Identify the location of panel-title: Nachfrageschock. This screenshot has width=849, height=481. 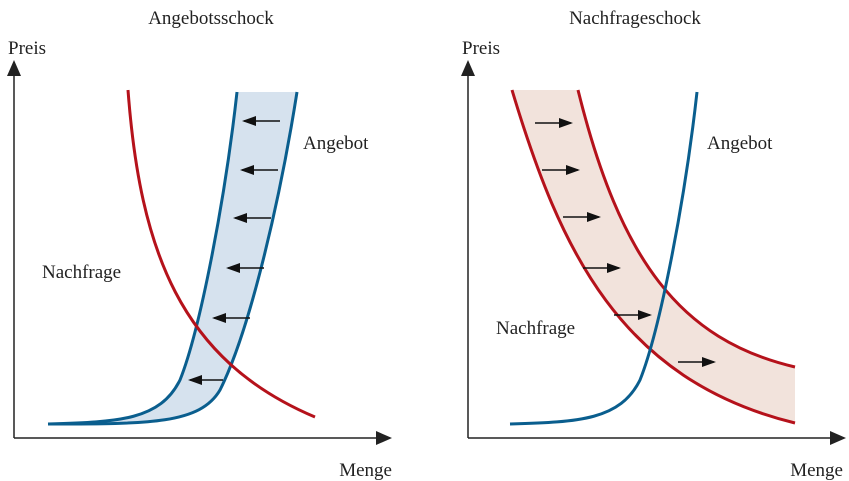
(635, 18).